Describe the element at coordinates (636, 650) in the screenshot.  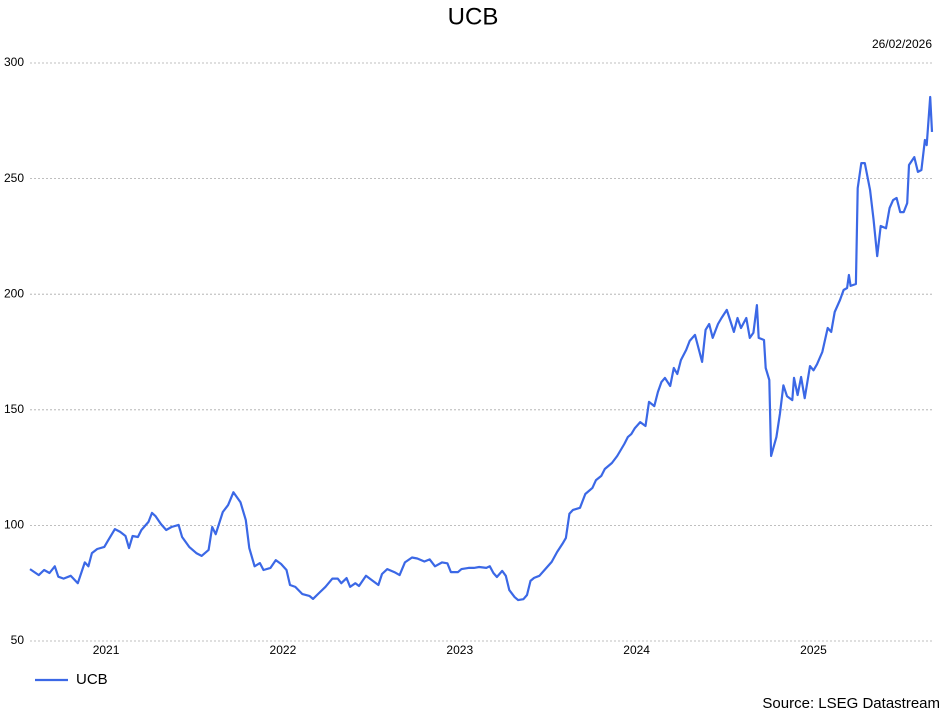
I see `x-tick-label: 2024` at that location.